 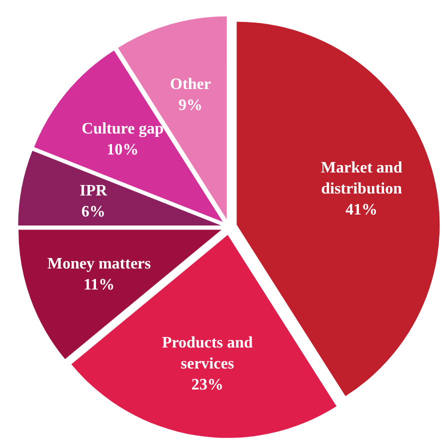 I want to click on slice-label: Culture gap, so click(x=123, y=129).